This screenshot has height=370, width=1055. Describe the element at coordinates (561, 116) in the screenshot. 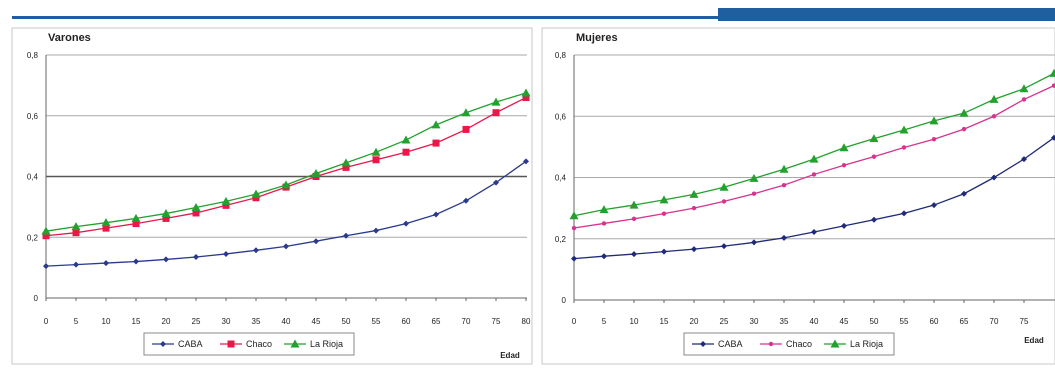

I see `y-tick-label: 0,6` at that location.